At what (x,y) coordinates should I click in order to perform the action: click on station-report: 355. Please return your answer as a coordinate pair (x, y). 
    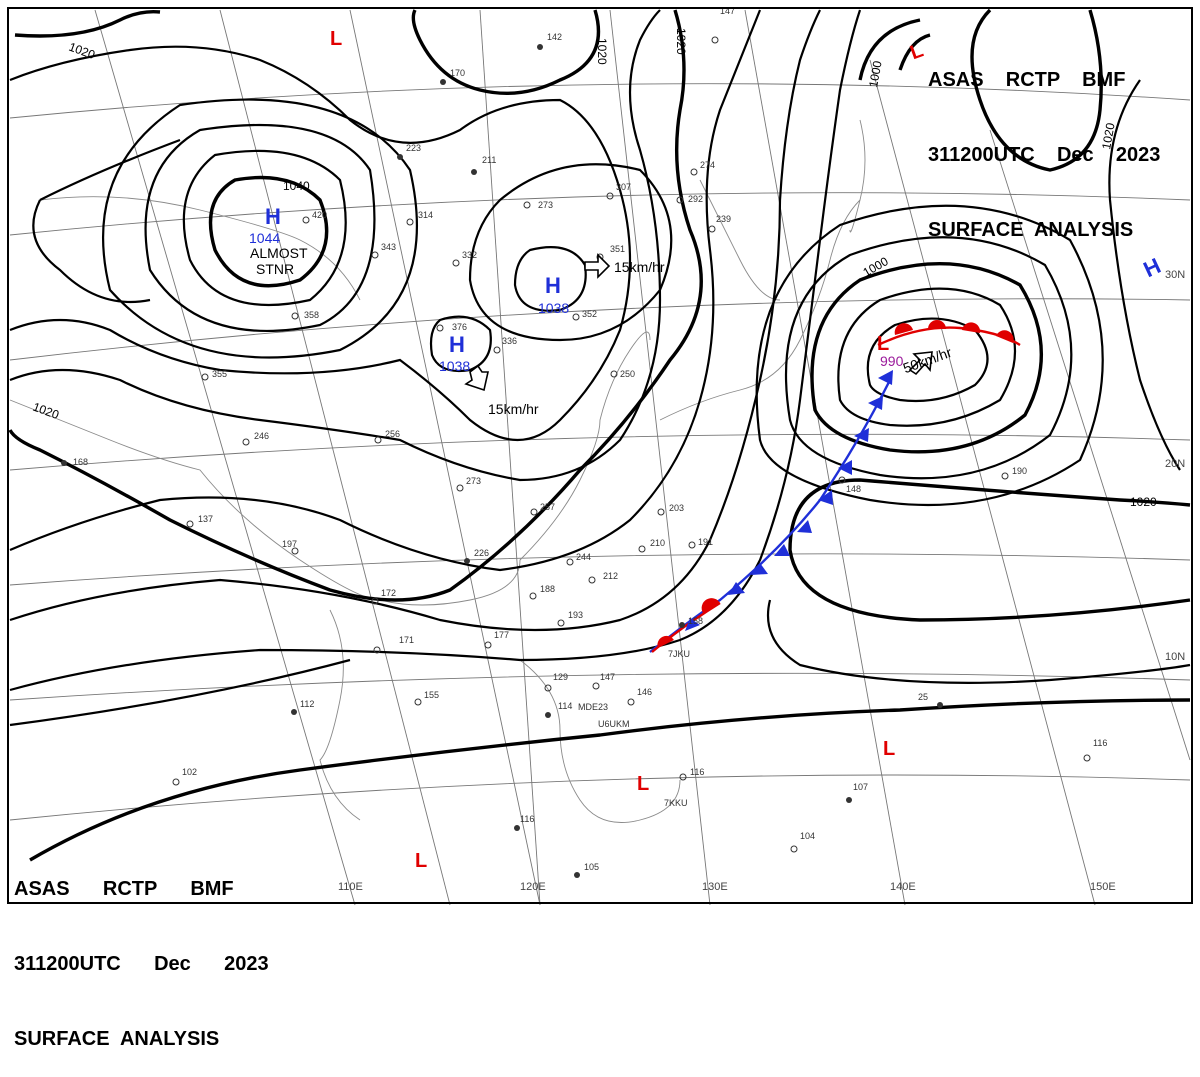
    Looking at the image, I should click on (214, 375).